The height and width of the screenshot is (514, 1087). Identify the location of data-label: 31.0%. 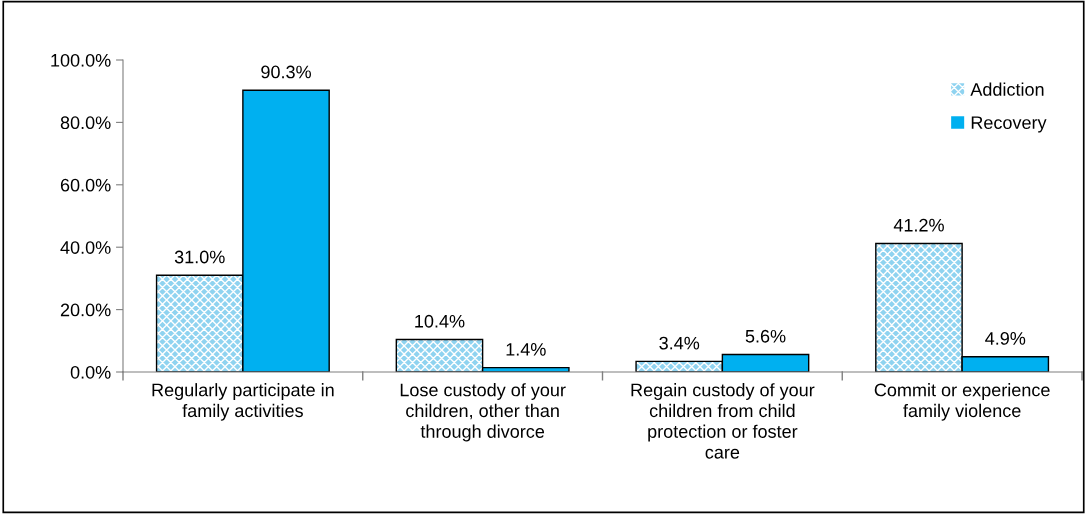
(199, 257).